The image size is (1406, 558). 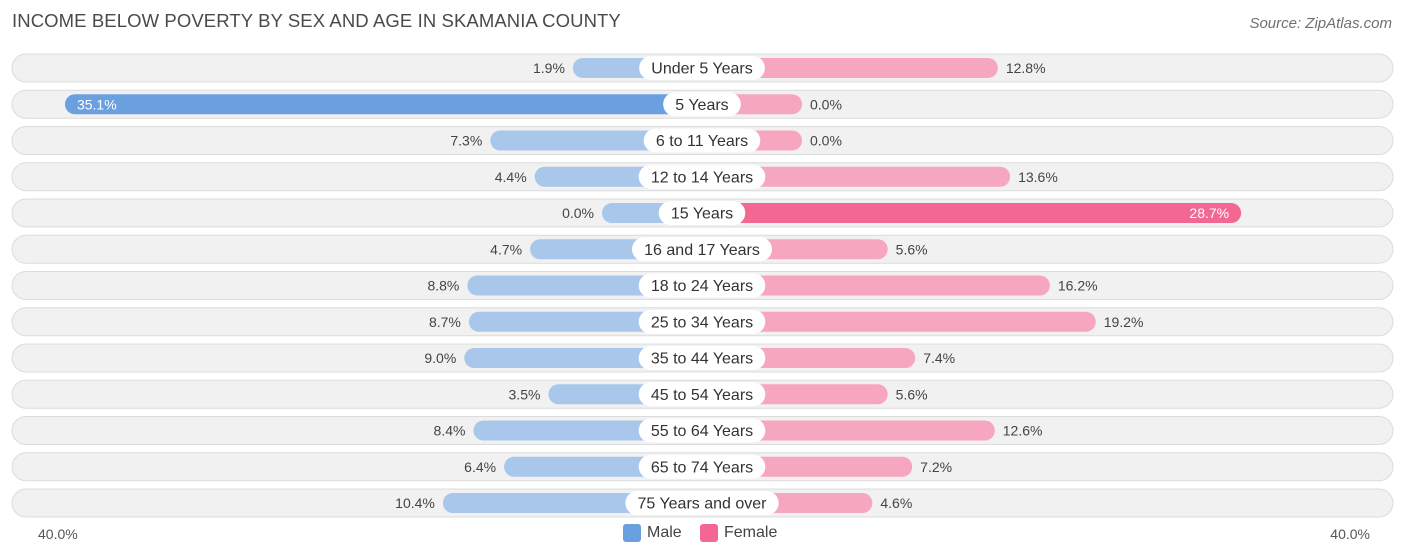 I want to click on value-label-male: 8.8%, so click(x=443, y=286).